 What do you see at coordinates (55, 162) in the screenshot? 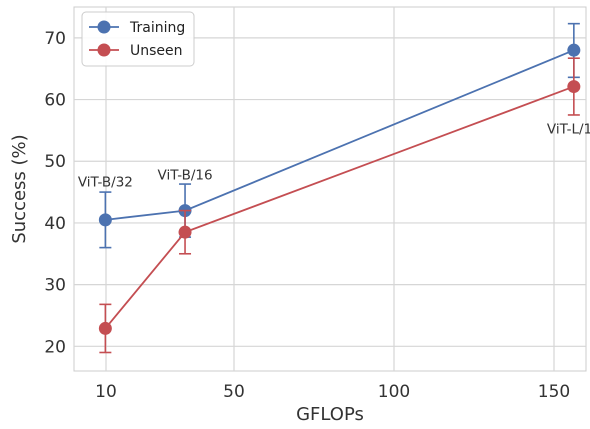
I see `y-tick-label: 50` at bounding box center [55, 162].